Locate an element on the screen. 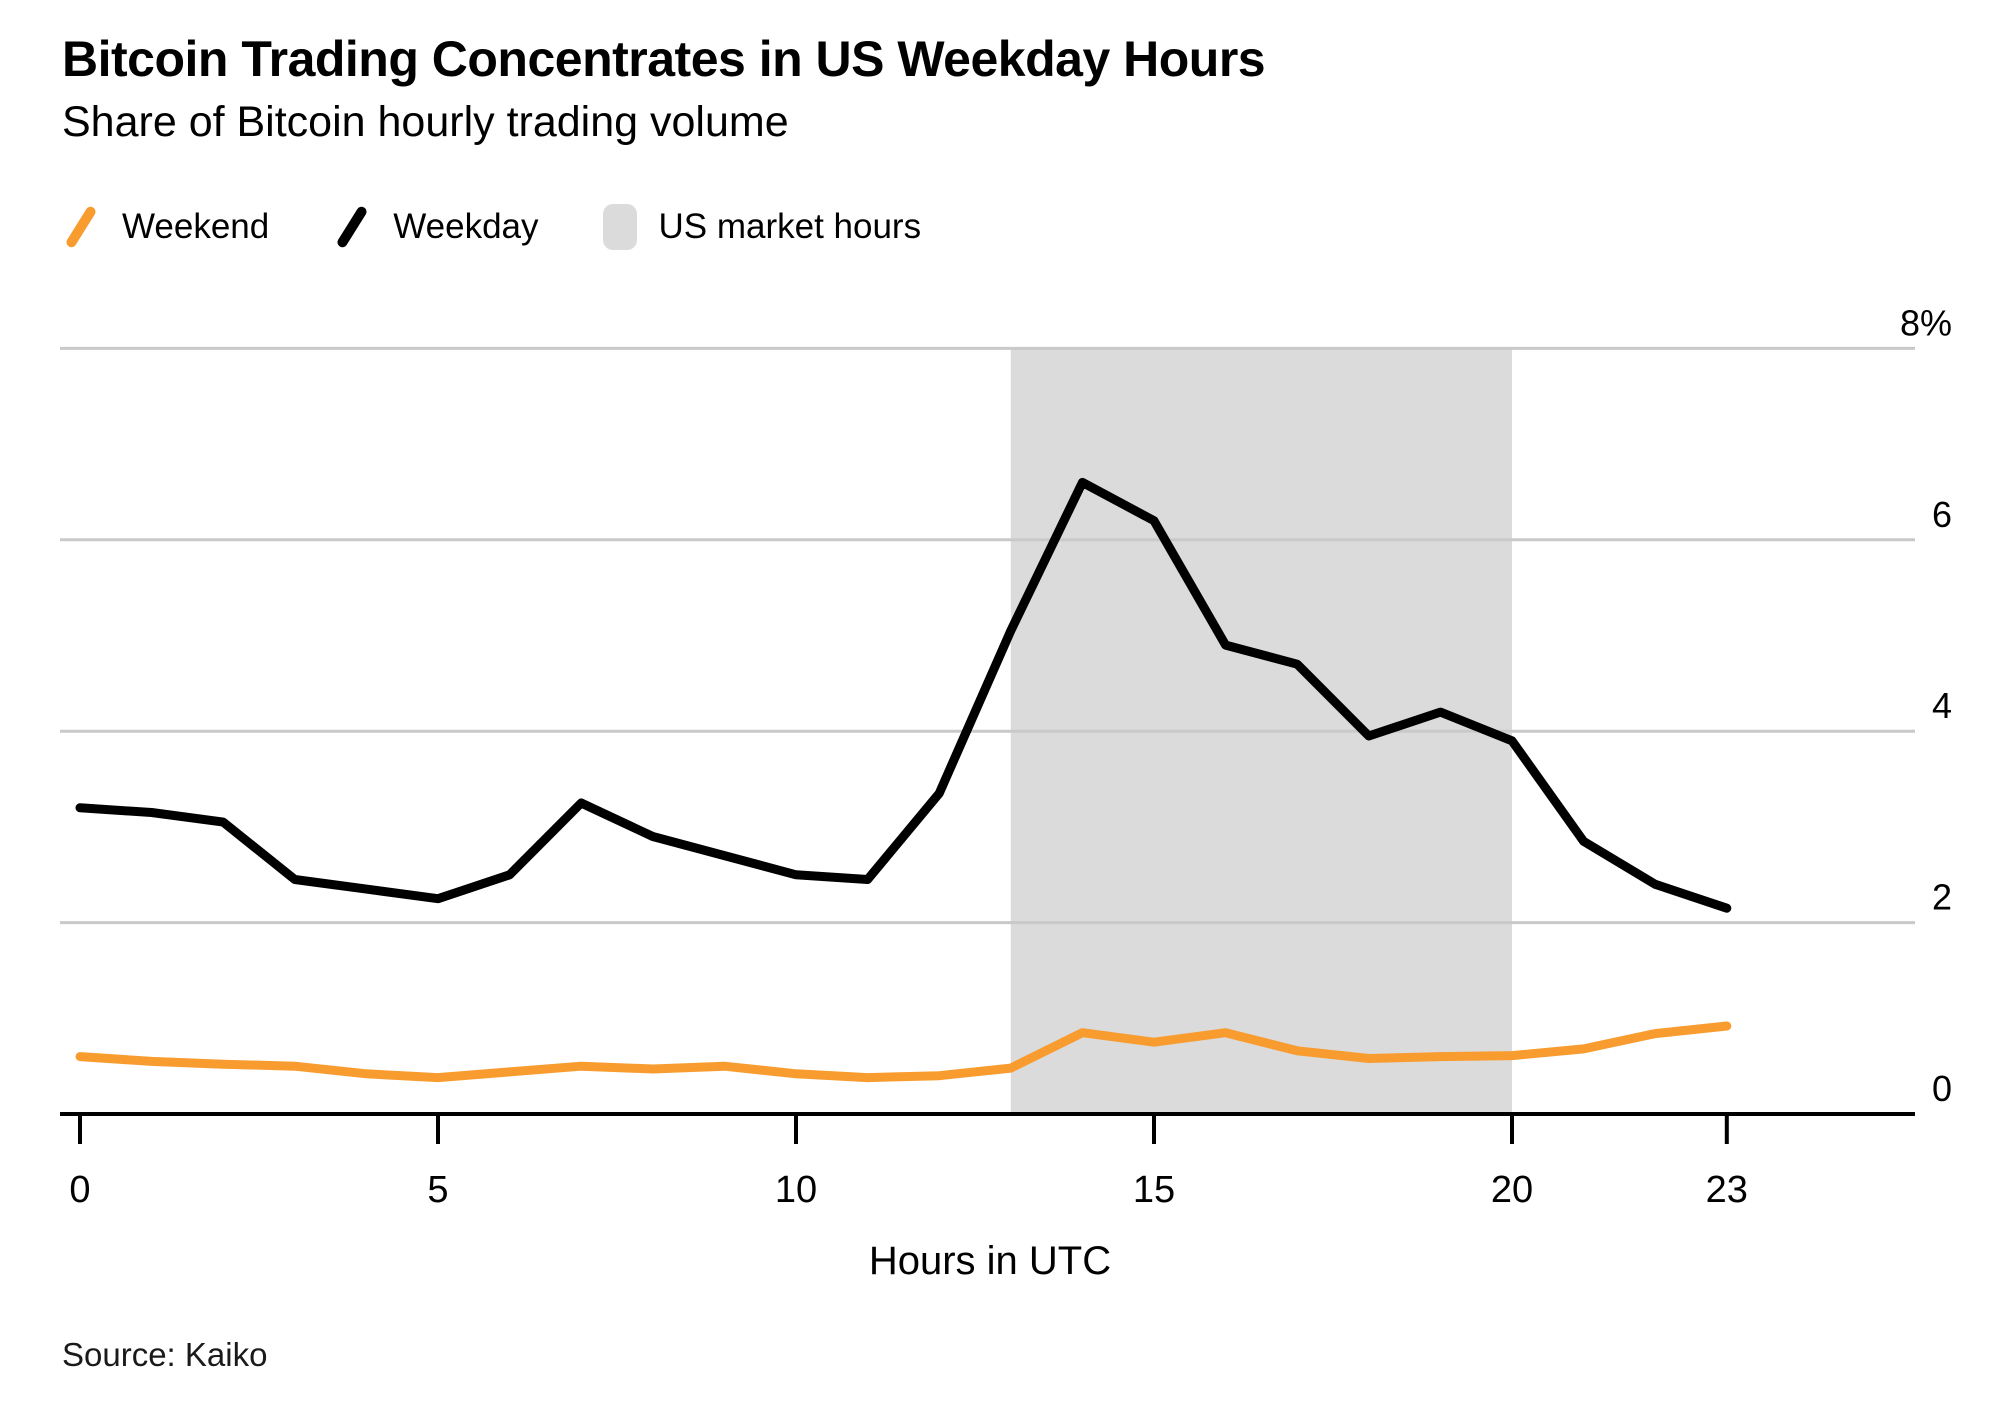 This screenshot has height=1424, width=2000. legend-label-weekend: Weekend is located at coordinates (196, 226).